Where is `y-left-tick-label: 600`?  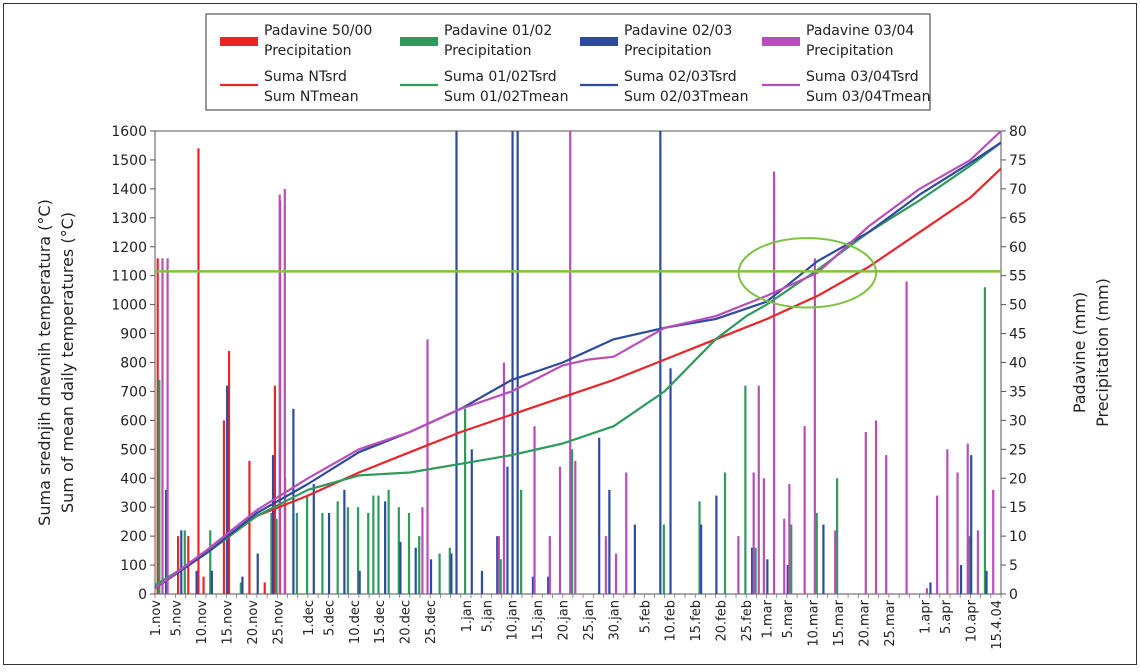
y-left-tick-label: 600 is located at coordinates (133, 421).